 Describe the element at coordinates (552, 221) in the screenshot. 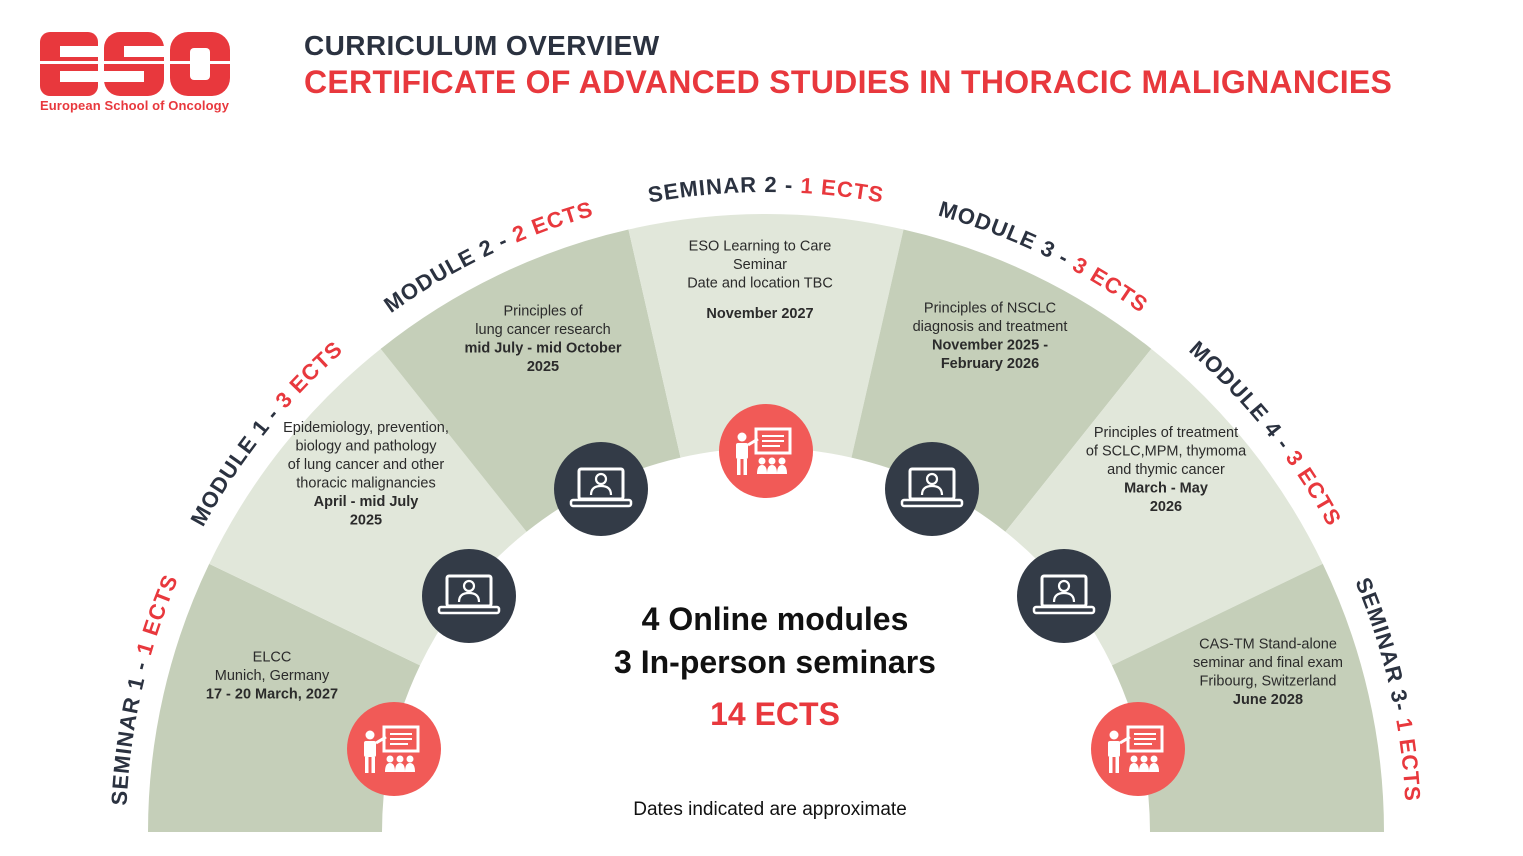

I see `segment-ects: 2 ECTS` at that location.